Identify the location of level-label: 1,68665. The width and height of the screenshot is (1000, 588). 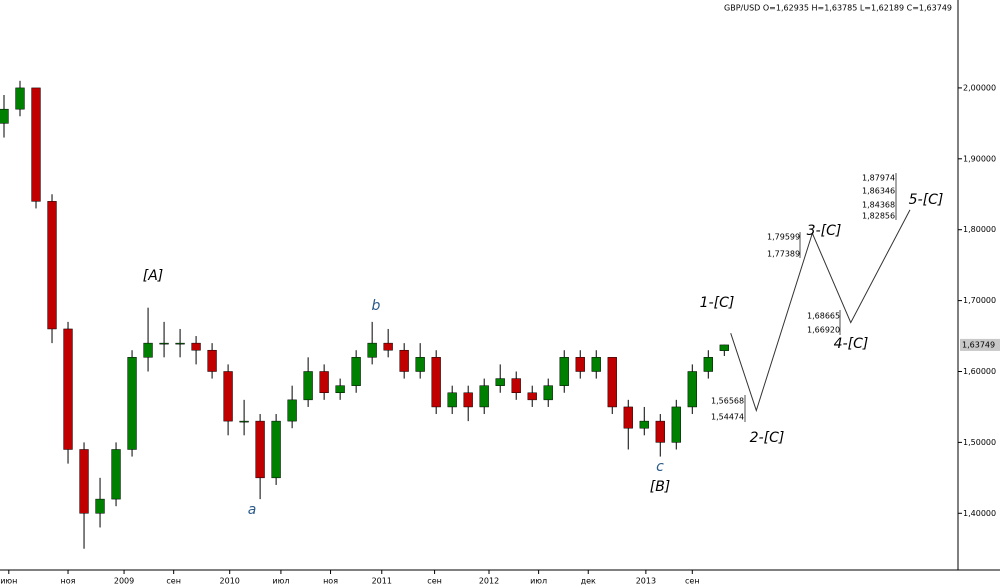
(823, 316).